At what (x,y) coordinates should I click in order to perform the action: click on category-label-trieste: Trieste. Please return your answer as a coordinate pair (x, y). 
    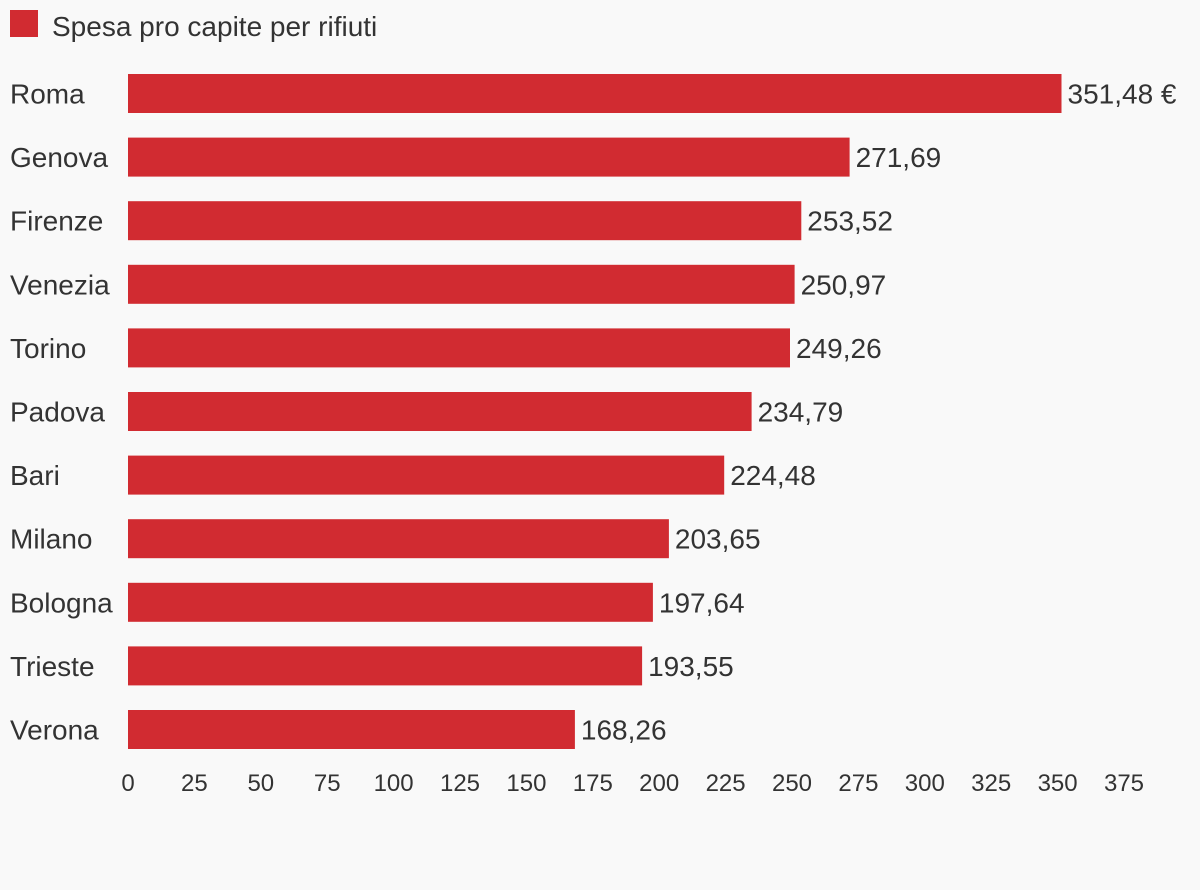
    Looking at the image, I should click on (52, 666).